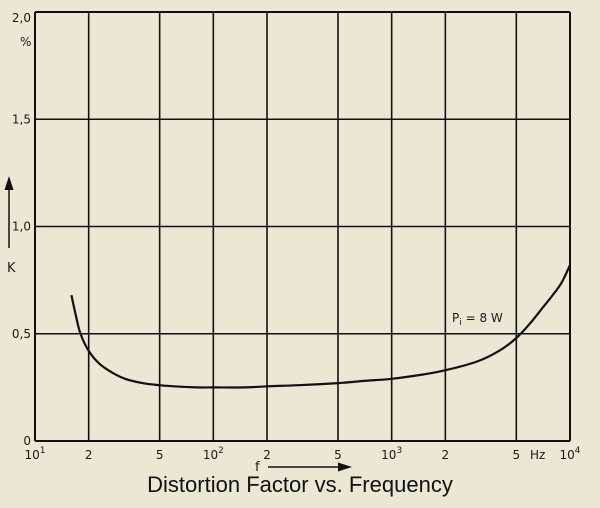 This screenshot has height=508, width=600. I want to click on chart-title: Distortion Factor vs. Frequency, so click(300, 484).